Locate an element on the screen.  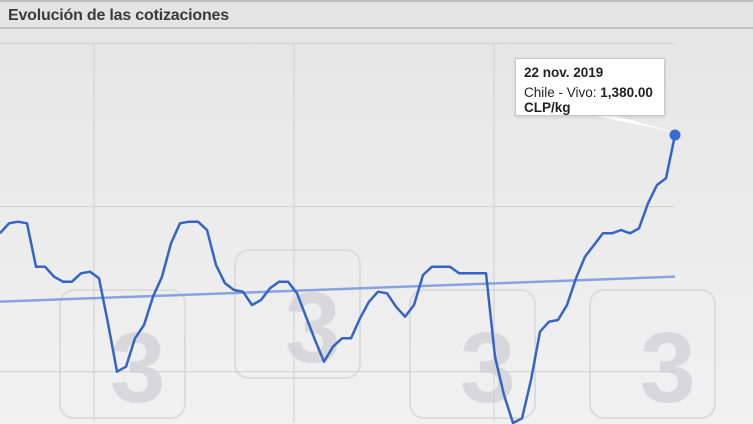
tooltip-series-label: Chile - Vivo: is located at coordinates (560, 92).